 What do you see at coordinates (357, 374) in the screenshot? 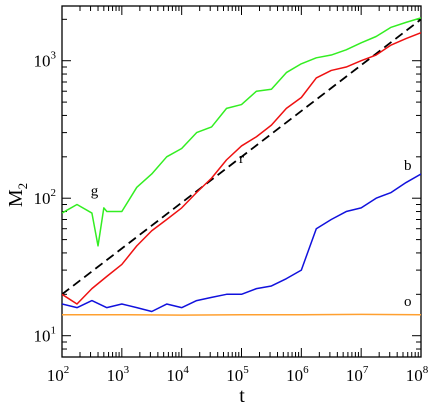
I see `x-tick-label: 10⁷` at bounding box center [357, 374].